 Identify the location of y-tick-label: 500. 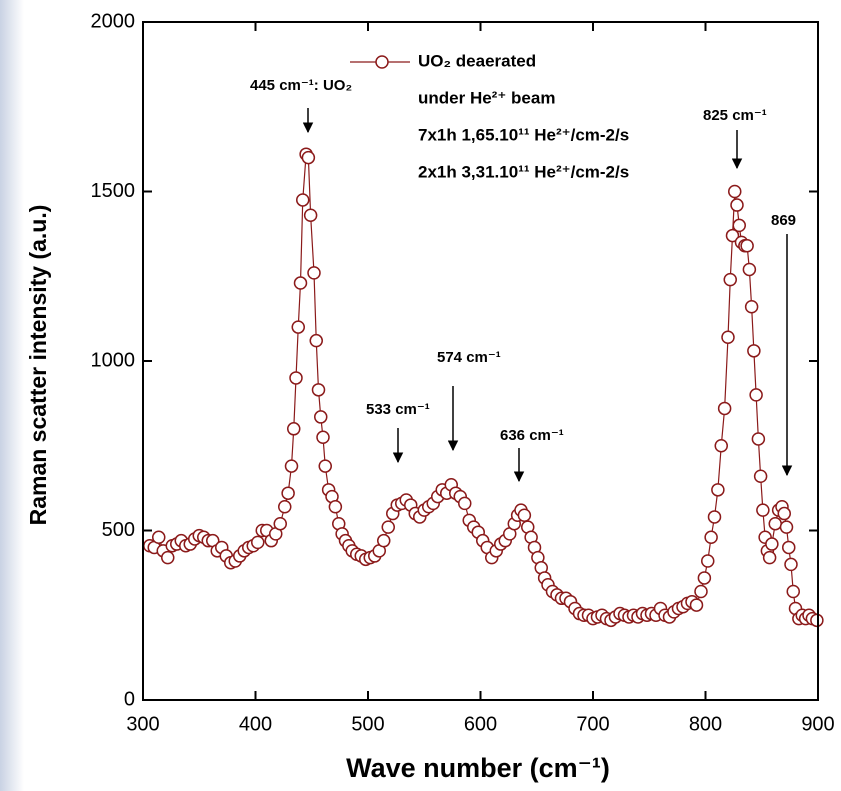
(118, 530).